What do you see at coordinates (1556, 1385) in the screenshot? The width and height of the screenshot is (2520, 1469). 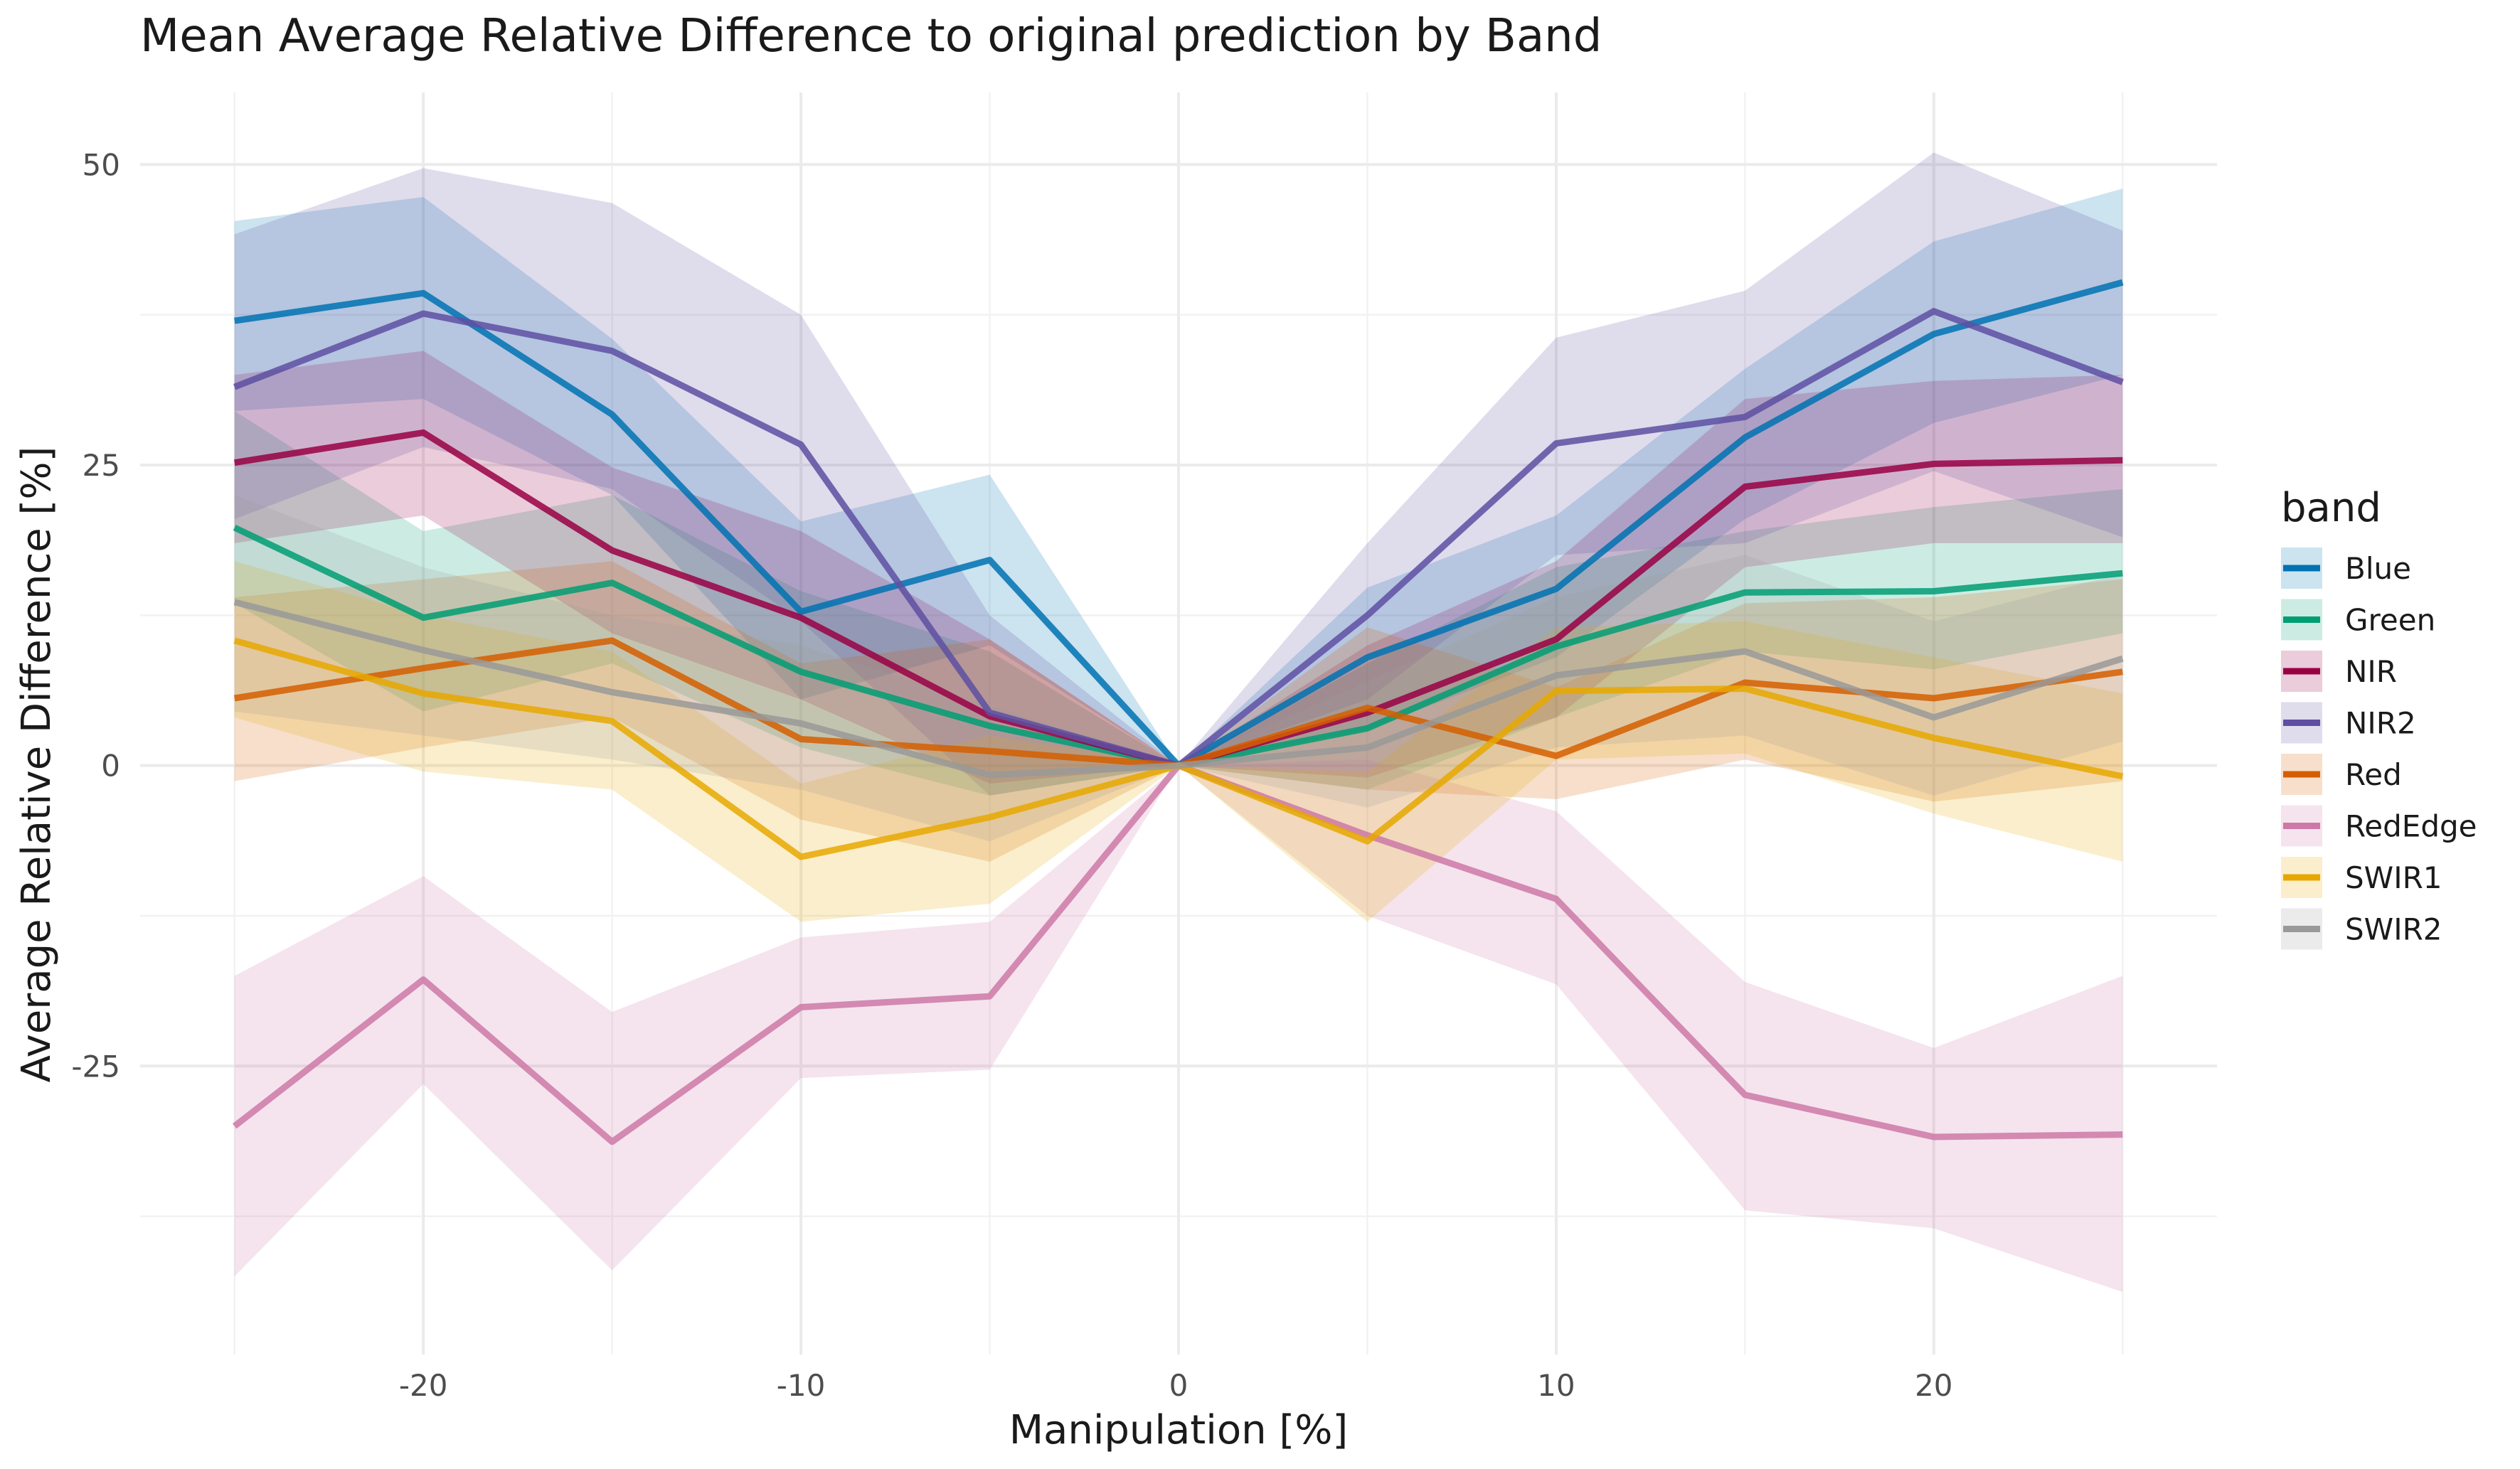 I see `x-tick-label: 10` at bounding box center [1556, 1385].